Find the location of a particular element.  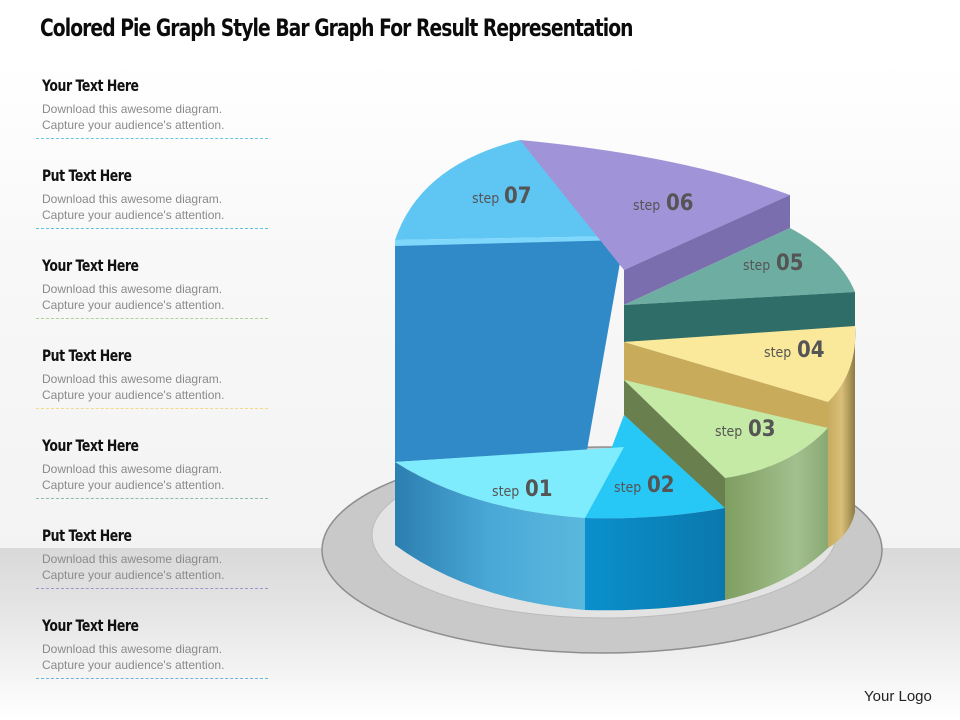

step-number: 04 is located at coordinates (811, 350).